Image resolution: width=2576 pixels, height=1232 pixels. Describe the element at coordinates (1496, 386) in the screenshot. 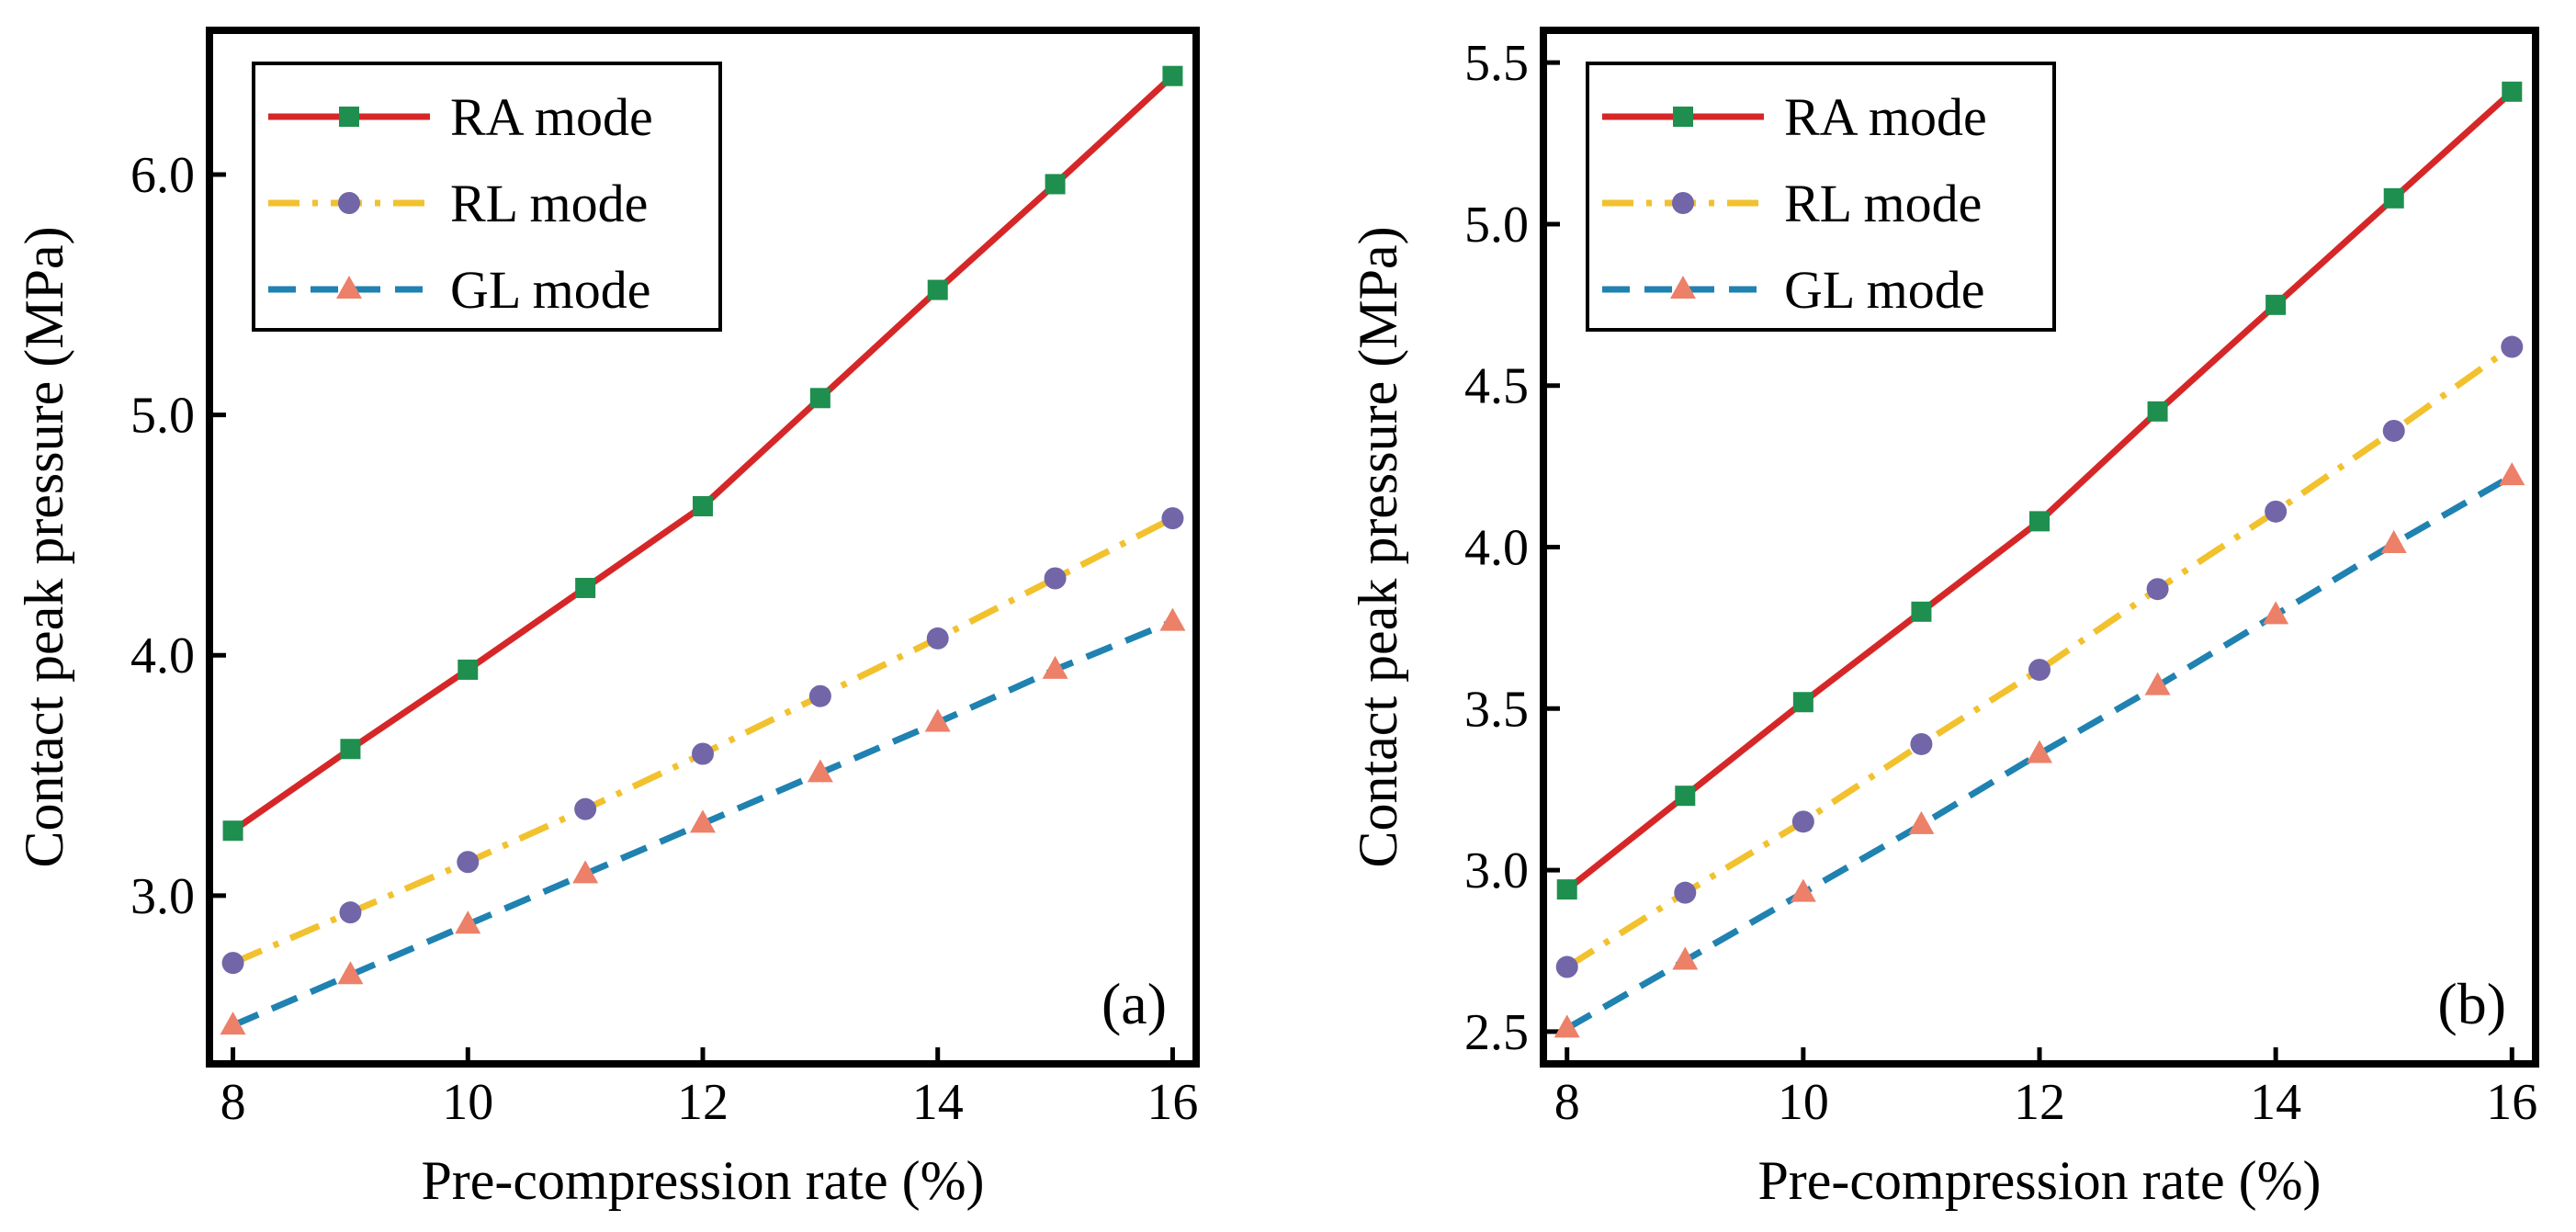

I see `y-tick-label: 4.5` at that location.